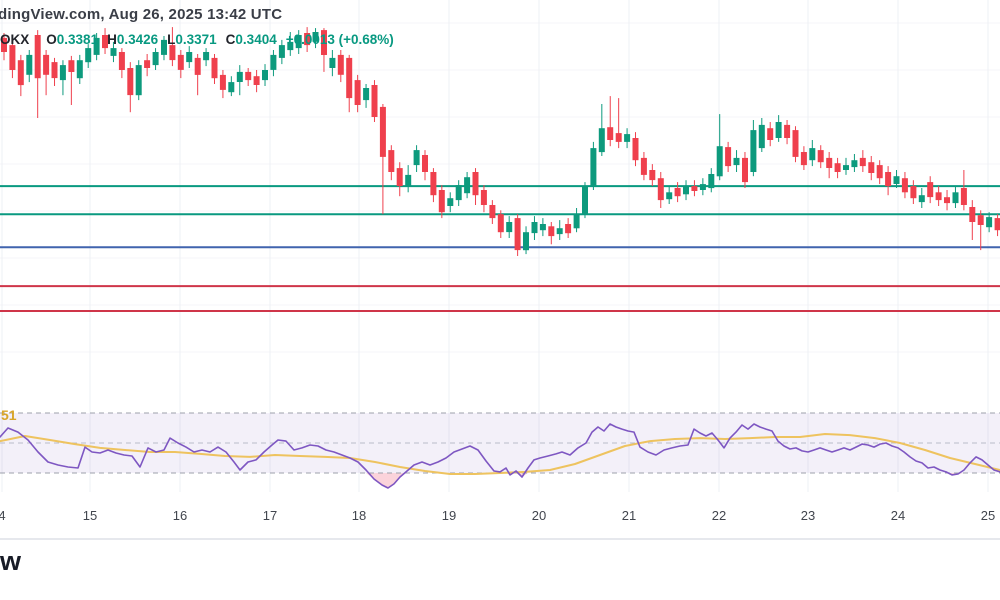 The height and width of the screenshot is (600, 1000). What do you see at coordinates (988, 515) in the screenshot?
I see `x-axis-tick: 25` at bounding box center [988, 515].